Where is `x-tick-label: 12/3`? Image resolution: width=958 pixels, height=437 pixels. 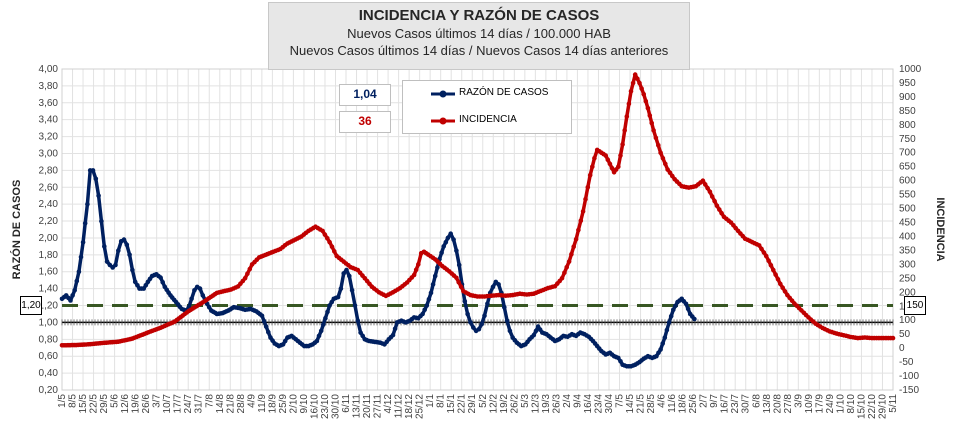 x-tick-label: 12/3 is located at coordinates (535, 404).